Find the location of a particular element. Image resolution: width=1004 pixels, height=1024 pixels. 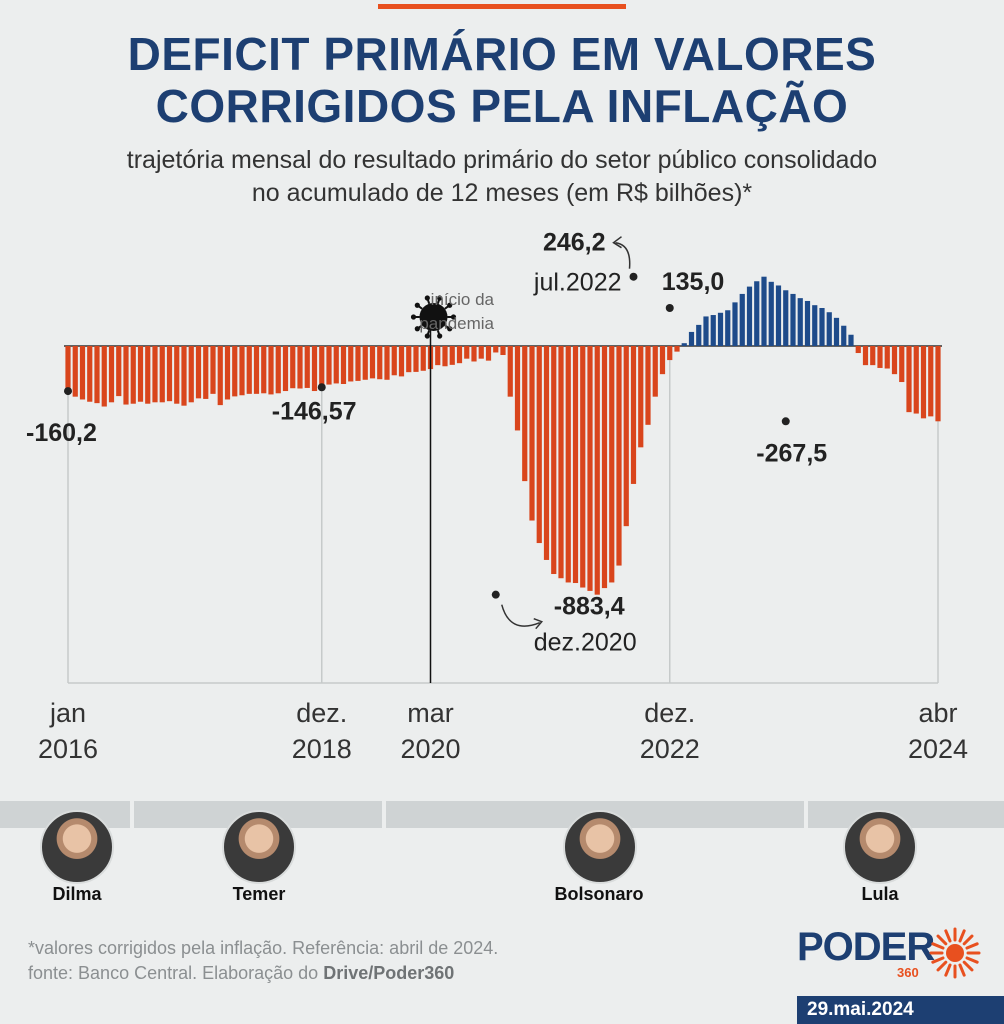

date-label: dez.2020 is located at coordinates (585, 643).